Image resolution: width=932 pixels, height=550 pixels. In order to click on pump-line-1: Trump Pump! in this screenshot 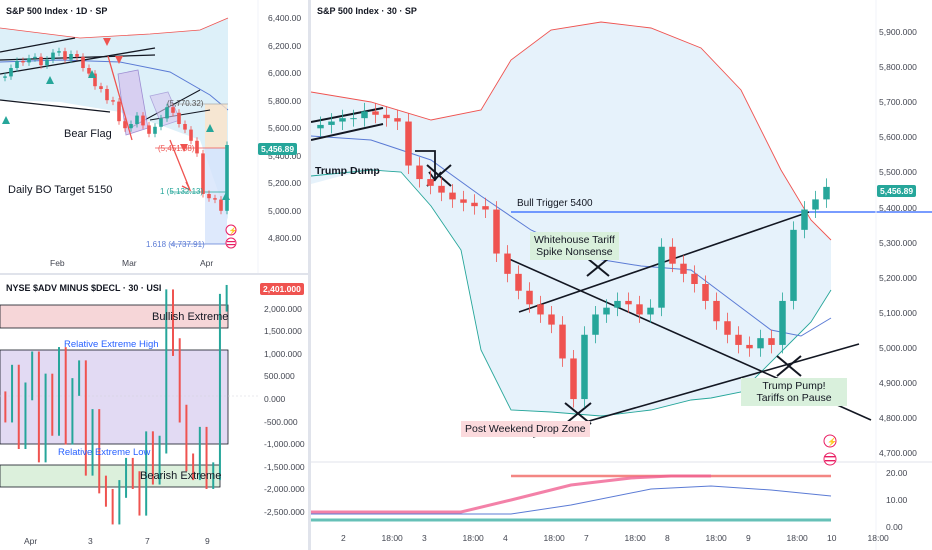, I will do `click(794, 386)`.